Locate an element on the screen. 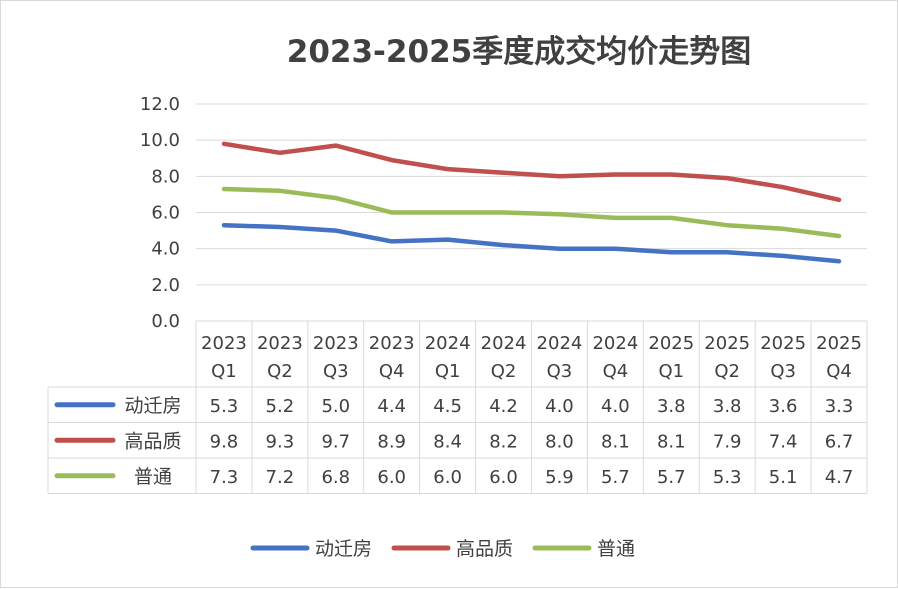 The height and width of the screenshot is (589, 898). legend-label: 动迁房 is located at coordinates (343, 549).